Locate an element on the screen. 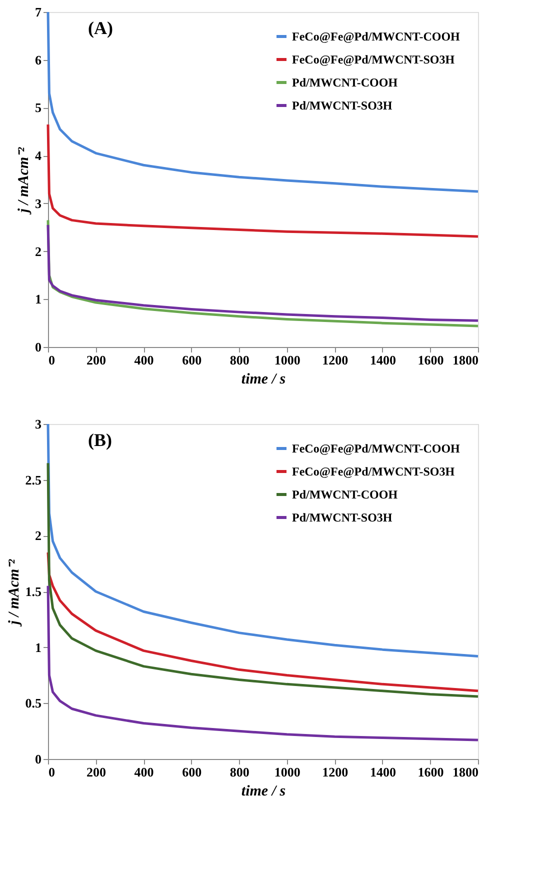  y-tick-label: 2.5 is located at coordinates (33, 480).